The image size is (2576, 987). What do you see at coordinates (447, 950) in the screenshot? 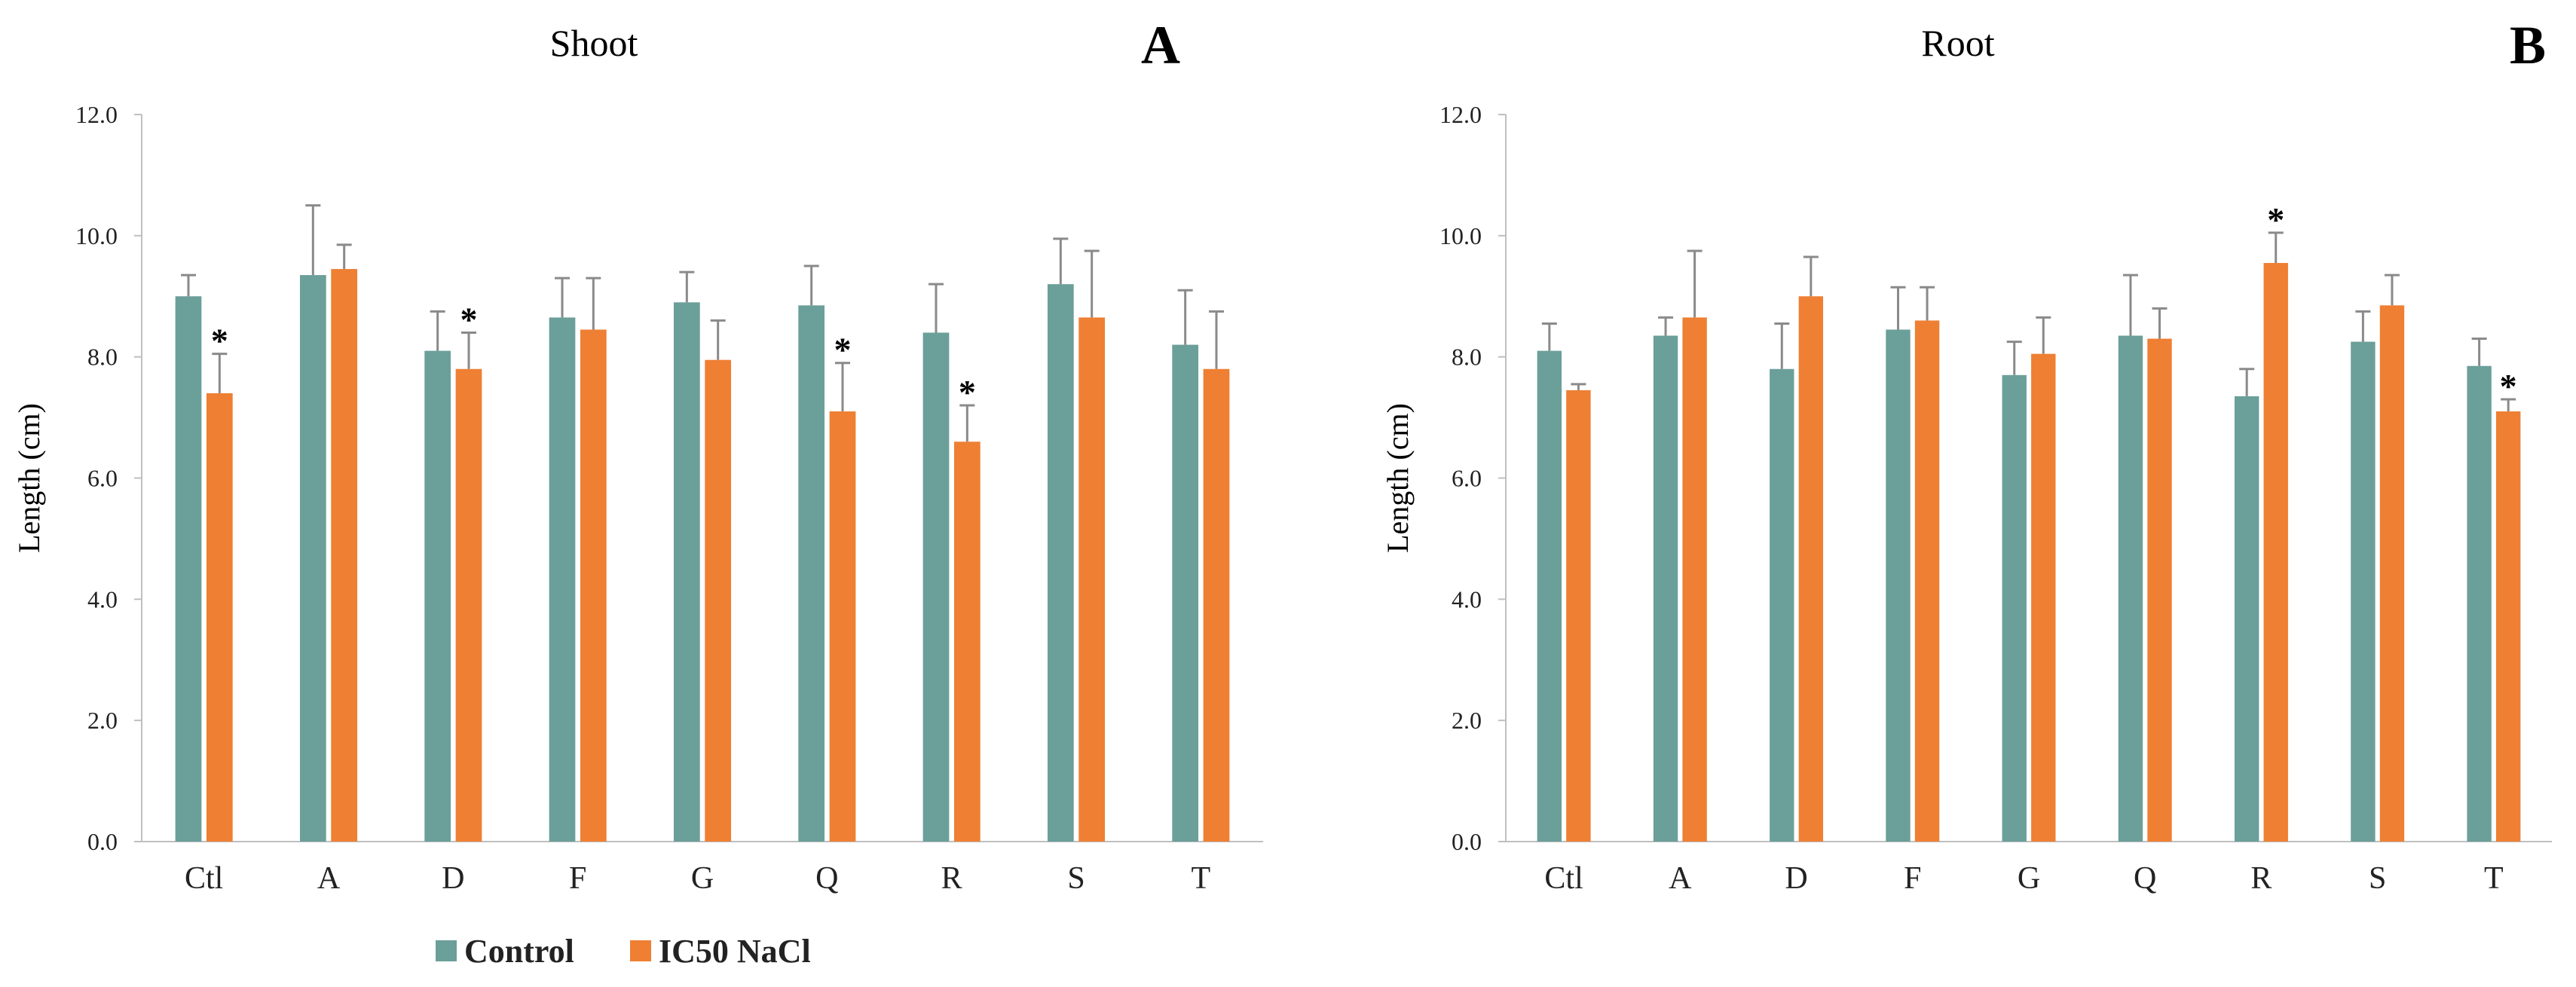
I see `legend-swatch-control` at bounding box center [447, 950].